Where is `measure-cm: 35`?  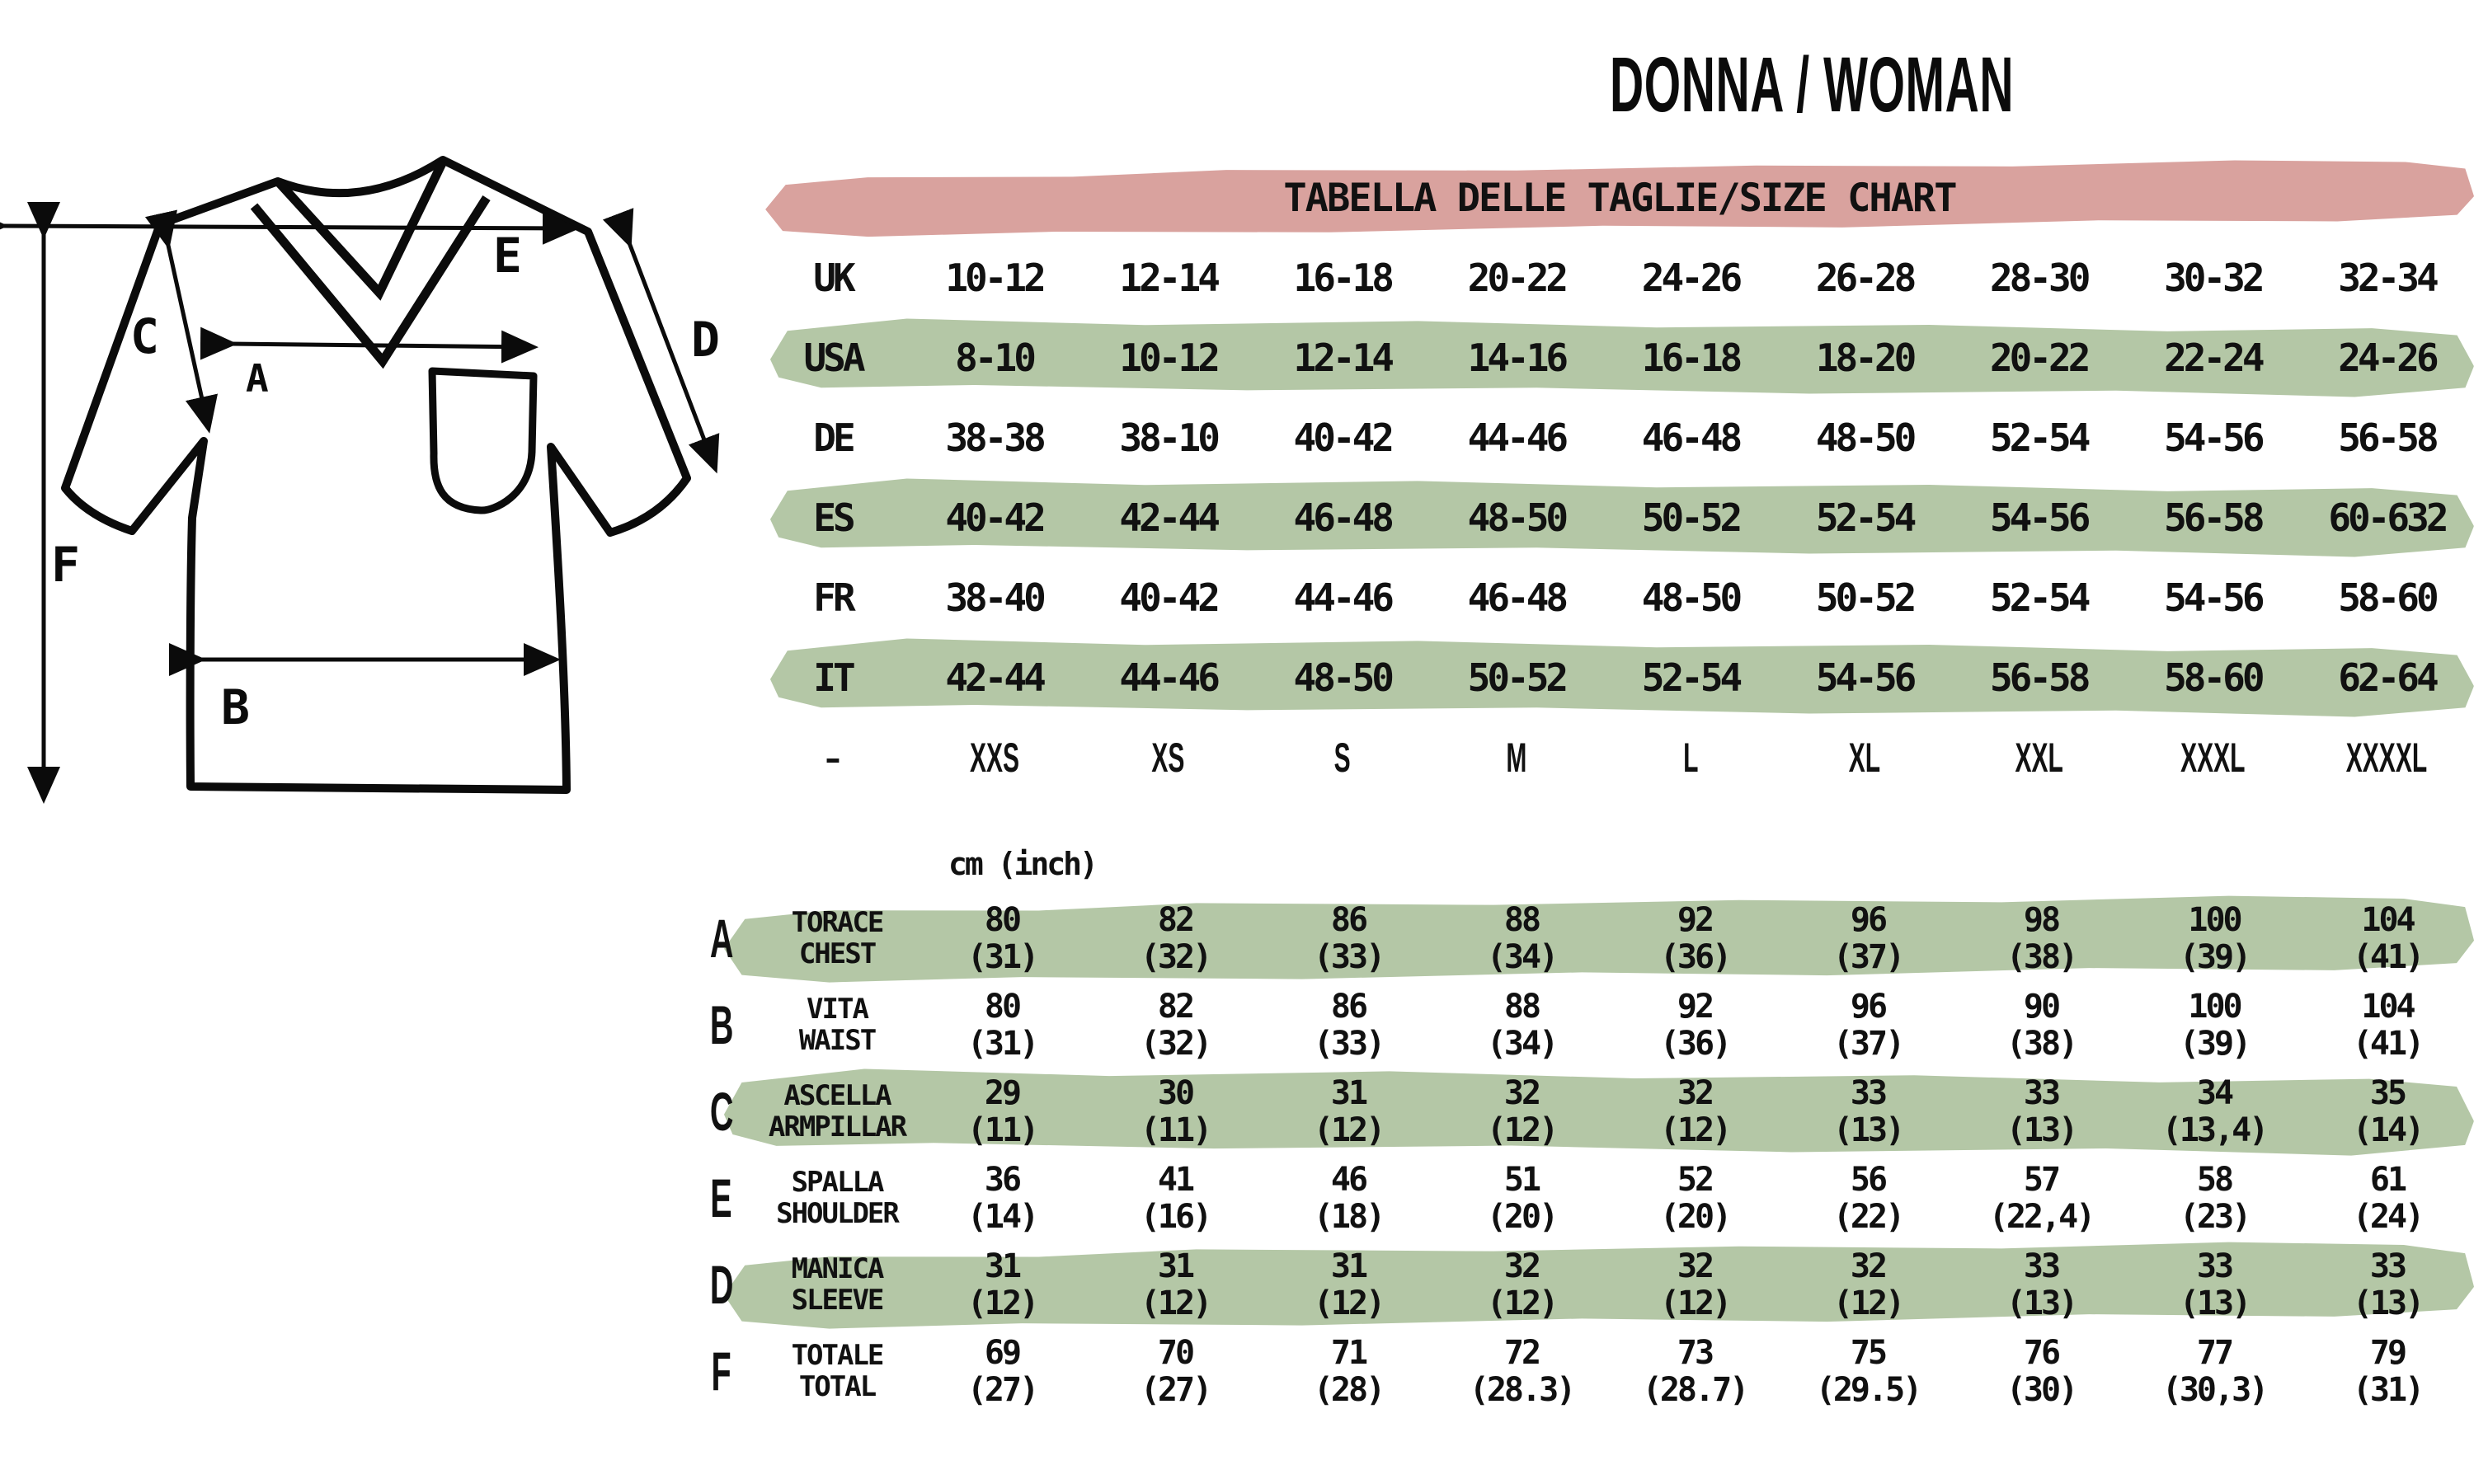 measure-cm: 35 is located at coordinates (2388, 1092).